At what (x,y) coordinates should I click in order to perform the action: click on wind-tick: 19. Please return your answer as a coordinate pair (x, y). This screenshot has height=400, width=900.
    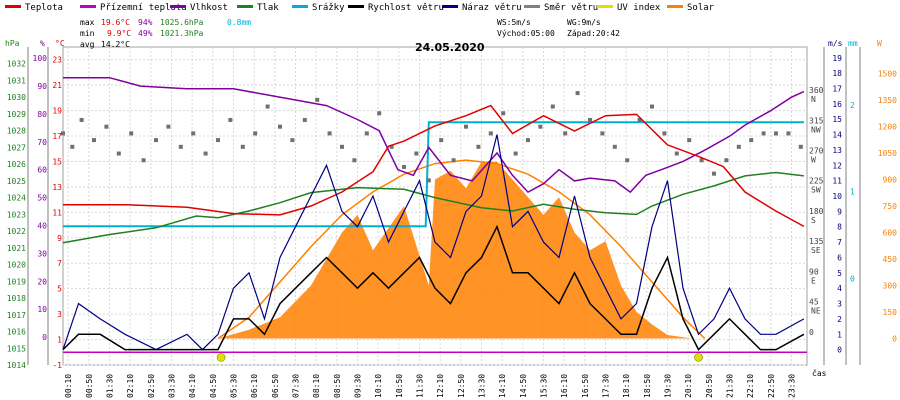
    Looking at the image, I should click on (837, 58).